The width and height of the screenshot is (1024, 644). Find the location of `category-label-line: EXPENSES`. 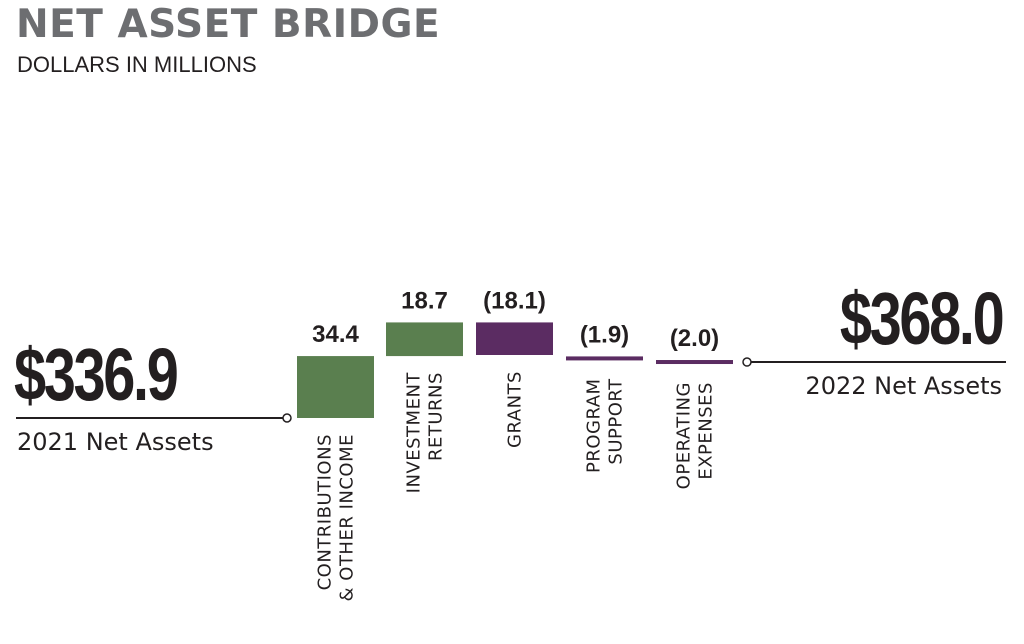

category-label-line: EXPENSES is located at coordinates (706, 431).